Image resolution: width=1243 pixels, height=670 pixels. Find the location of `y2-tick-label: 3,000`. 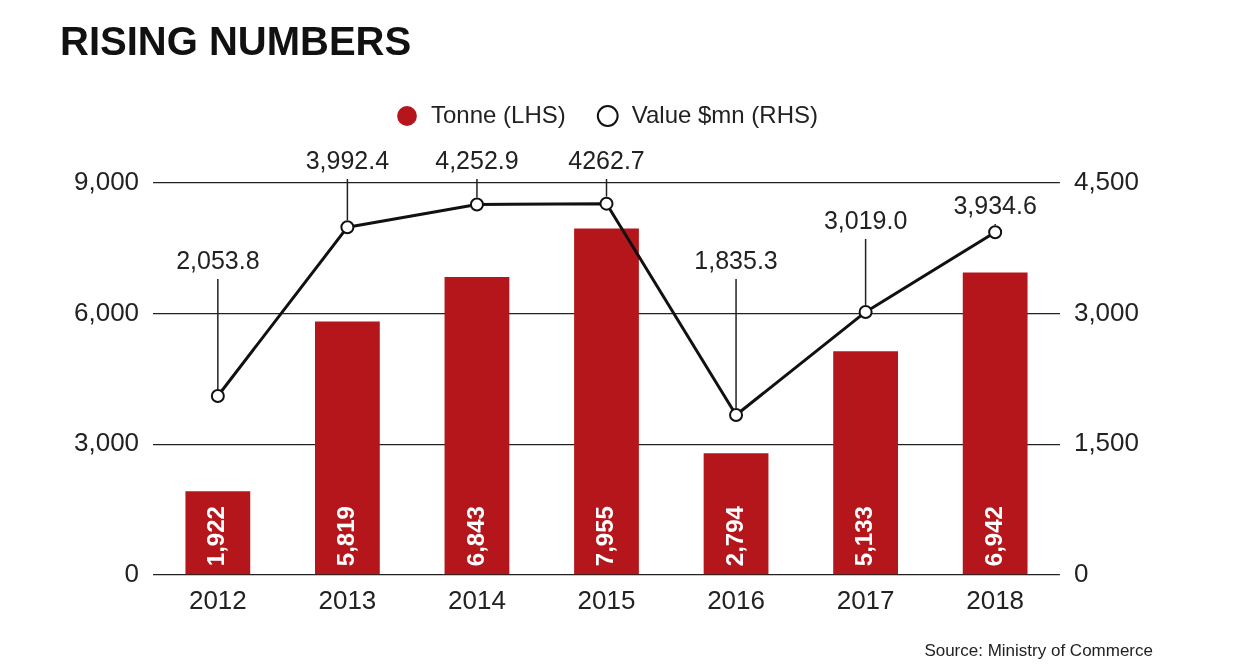

y2-tick-label: 3,000 is located at coordinates (1106, 311).